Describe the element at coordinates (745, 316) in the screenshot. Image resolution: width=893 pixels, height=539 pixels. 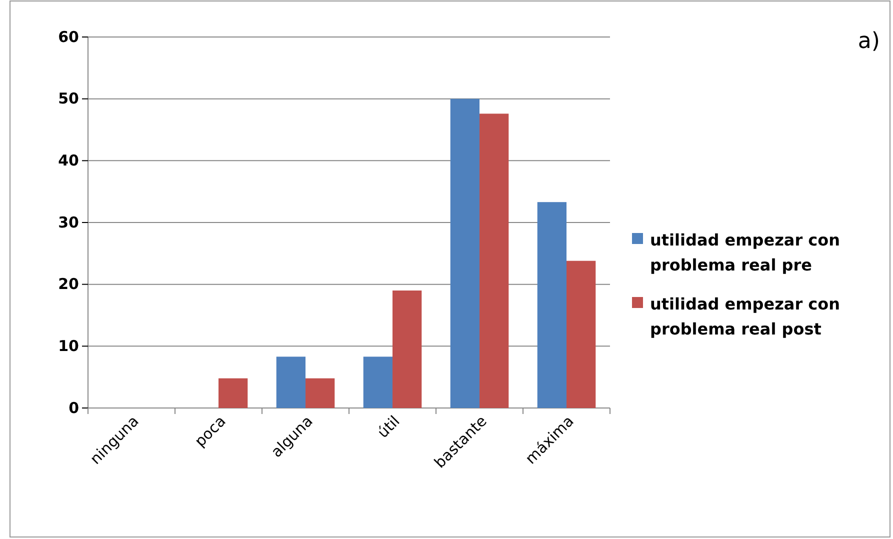
I see `legend-label: utilidad empezar con problema real post` at that location.